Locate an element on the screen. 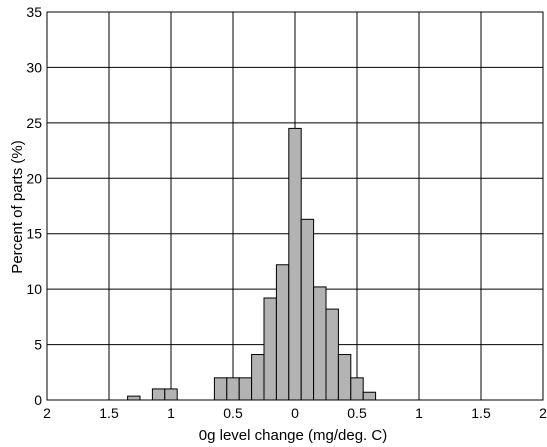  x-tick-label: 0 is located at coordinates (295, 413).